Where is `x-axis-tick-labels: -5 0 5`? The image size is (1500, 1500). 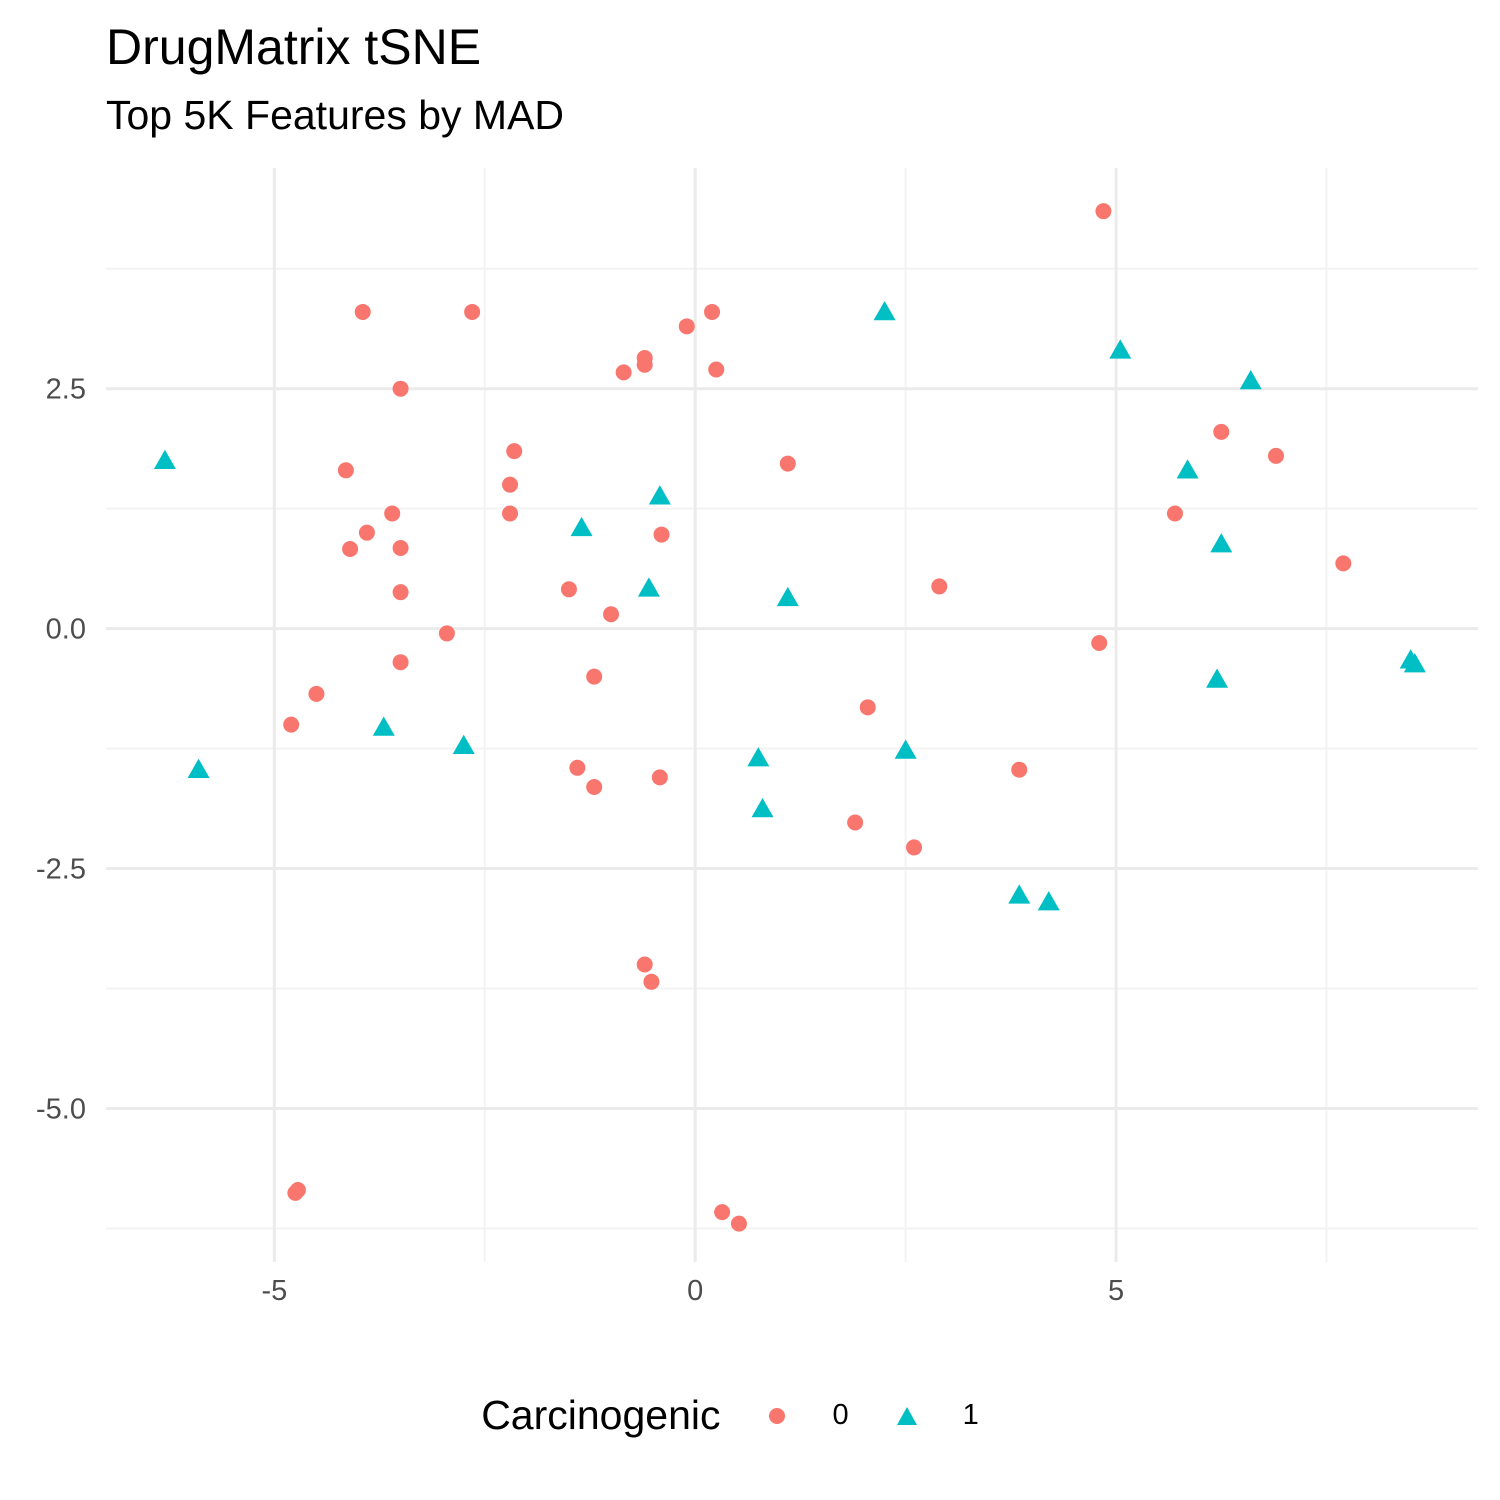
x-axis-tick-labels: -5 0 5 is located at coordinates (692, 1291).